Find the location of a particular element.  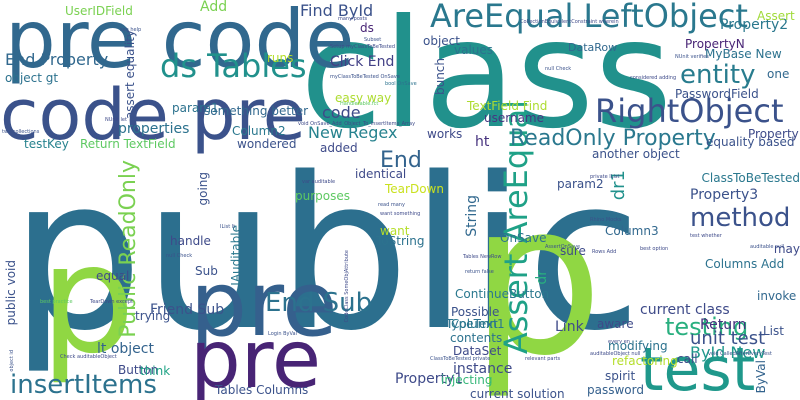

word-98: want is located at coordinates (395, 231).